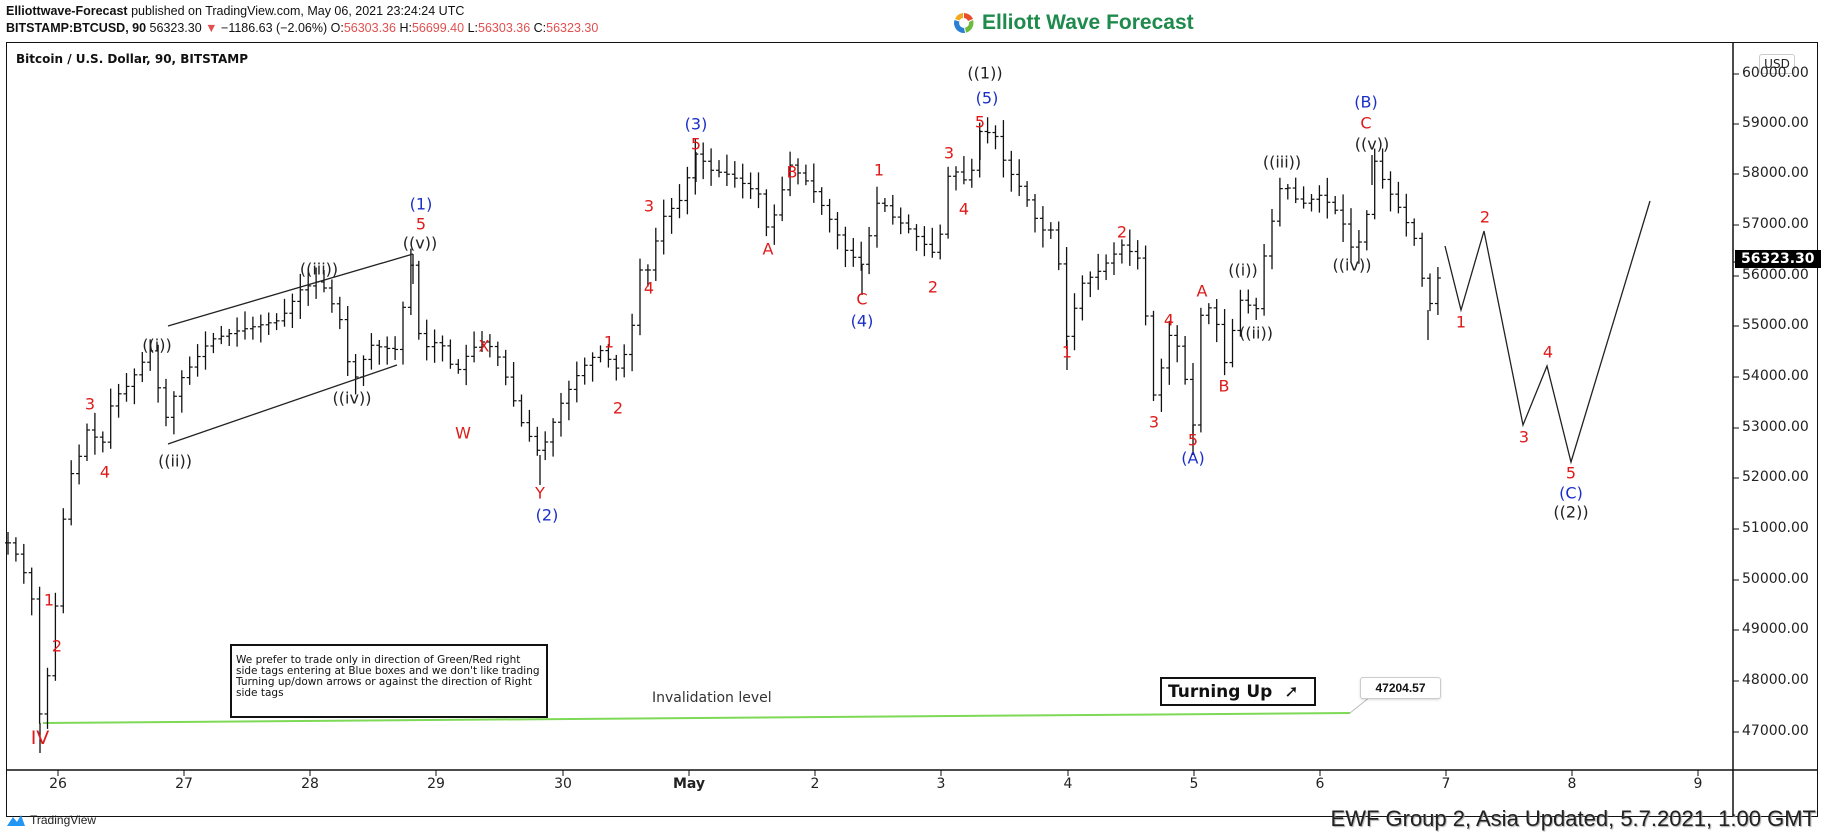  What do you see at coordinates (319, 269) in the screenshot?
I see `wave-label: ((iii))` at bounding box center [319, 269].